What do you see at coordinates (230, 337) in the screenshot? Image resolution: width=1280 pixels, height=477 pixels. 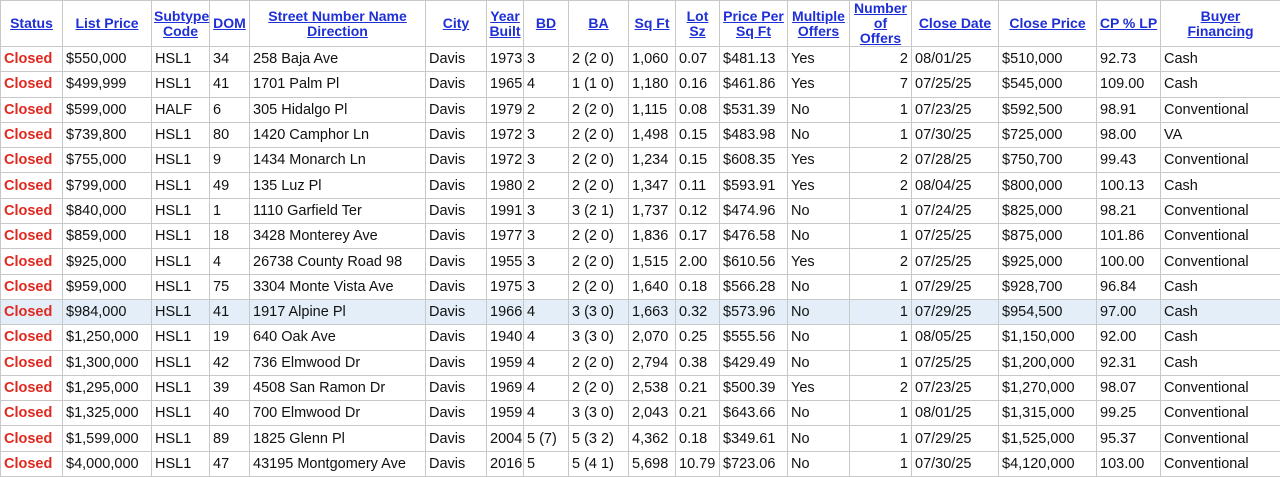 I see `dom-cell: 19` at bounding box center [230, 337].